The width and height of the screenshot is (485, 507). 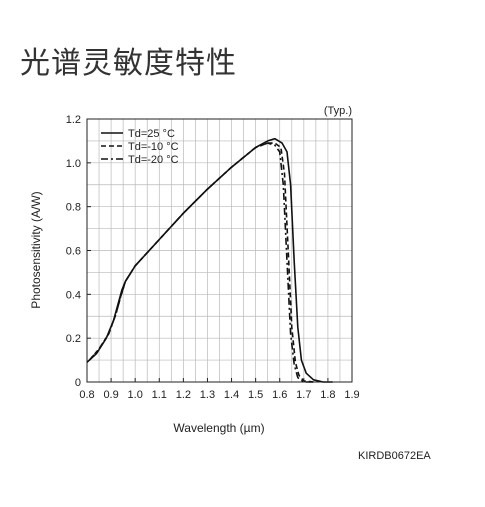 I want to click on page-title: 光谱灵敏度特性, so click(x=128, y=63).